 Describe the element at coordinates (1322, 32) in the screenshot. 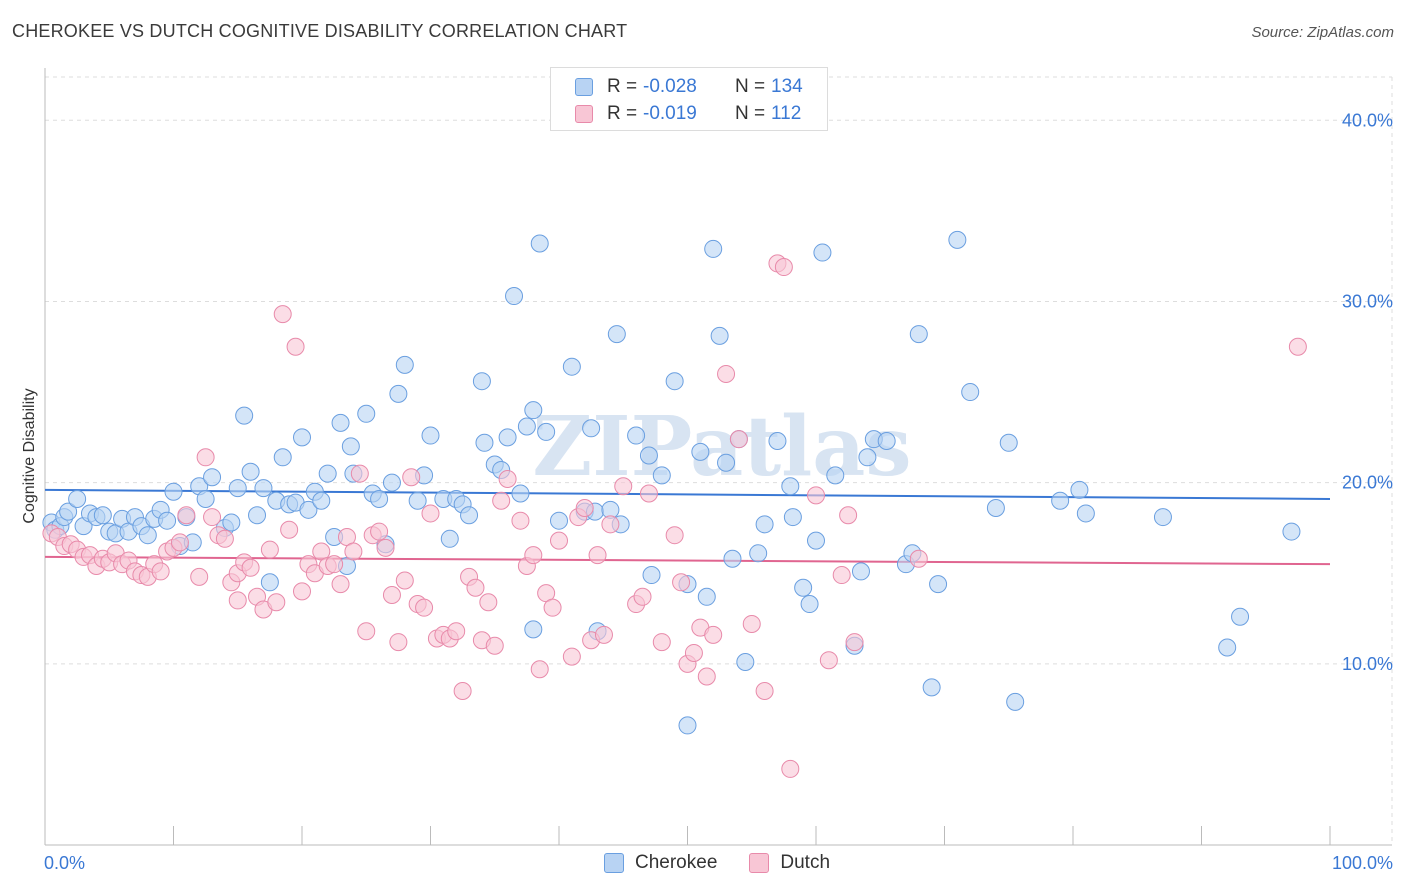

I see `source-label: Source: ZipAtlas.com` at that location.